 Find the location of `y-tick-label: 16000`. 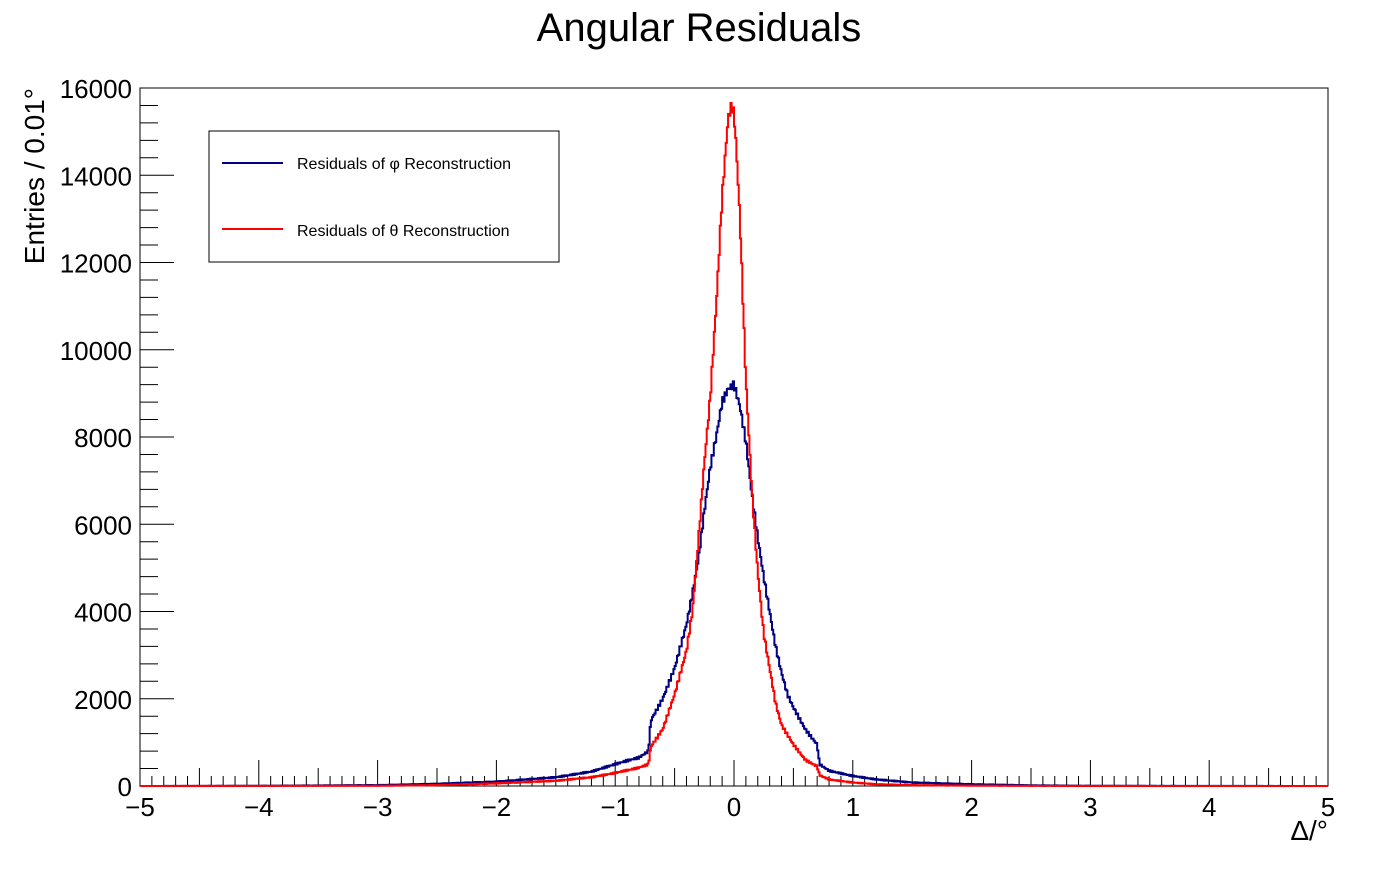

y-tick-label: 16000 is located at coordinates (96, 89).